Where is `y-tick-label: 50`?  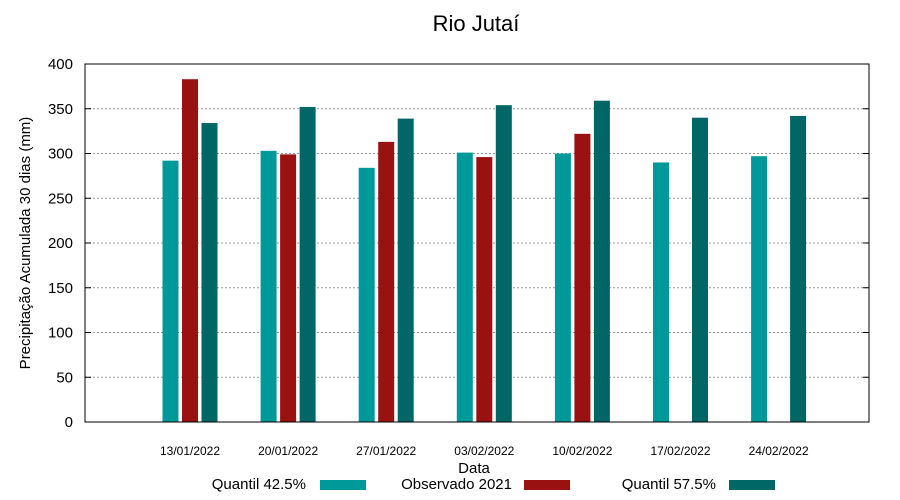
y-tick-label: 50 is located at coordinates (64, 377).